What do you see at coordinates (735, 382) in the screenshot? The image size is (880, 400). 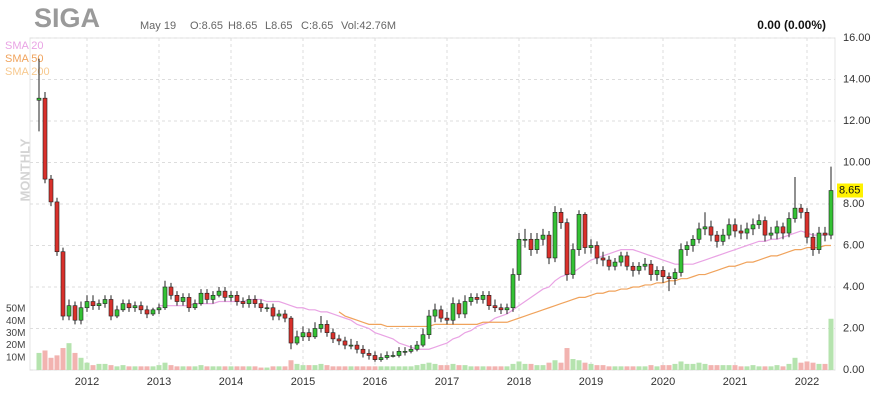 I see `x-tick-label: 2021` at bounding box center [735, 382].